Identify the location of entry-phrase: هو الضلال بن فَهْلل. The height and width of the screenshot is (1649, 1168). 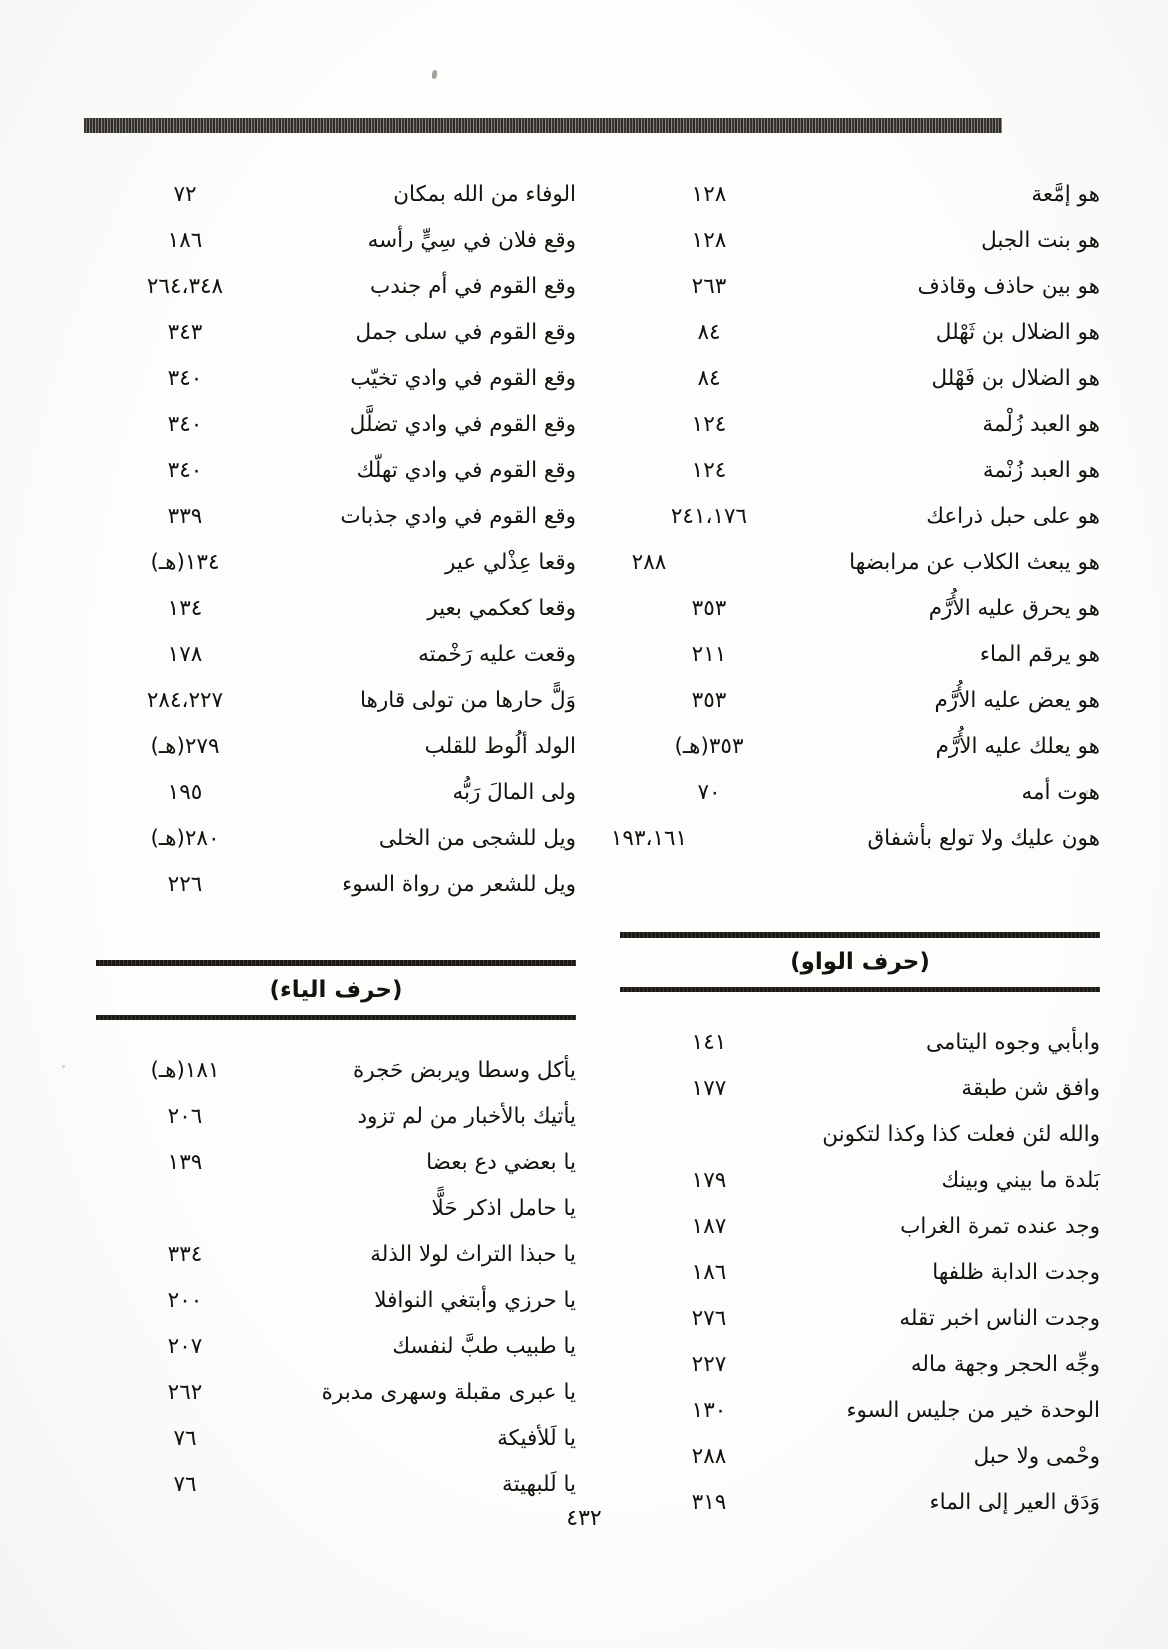
(1015, 378).